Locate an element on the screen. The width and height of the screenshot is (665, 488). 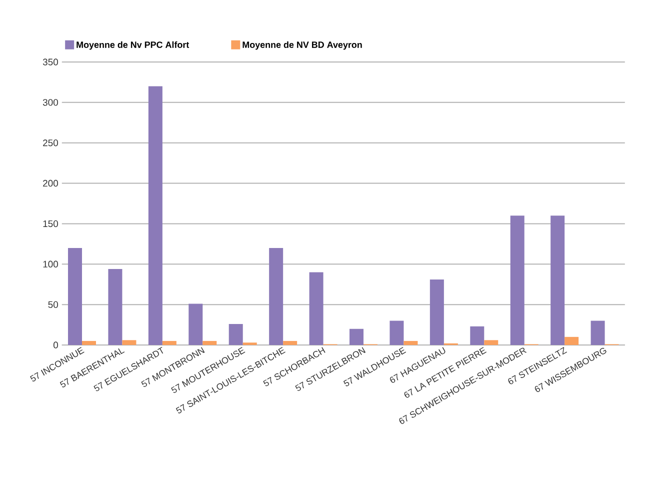
legend-label: Moyenne de NV BD Aveyron is located at coordinates (302, 45).